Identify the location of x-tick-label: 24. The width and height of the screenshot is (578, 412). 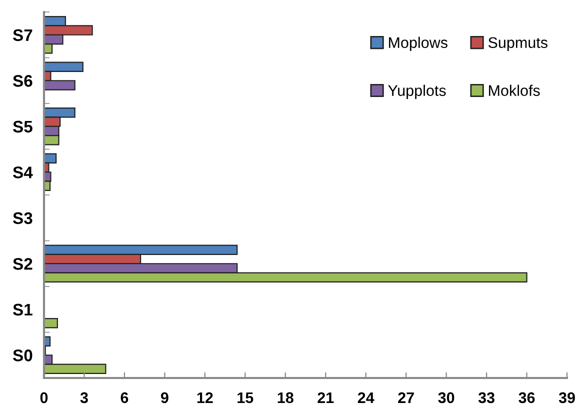
(366, 397).